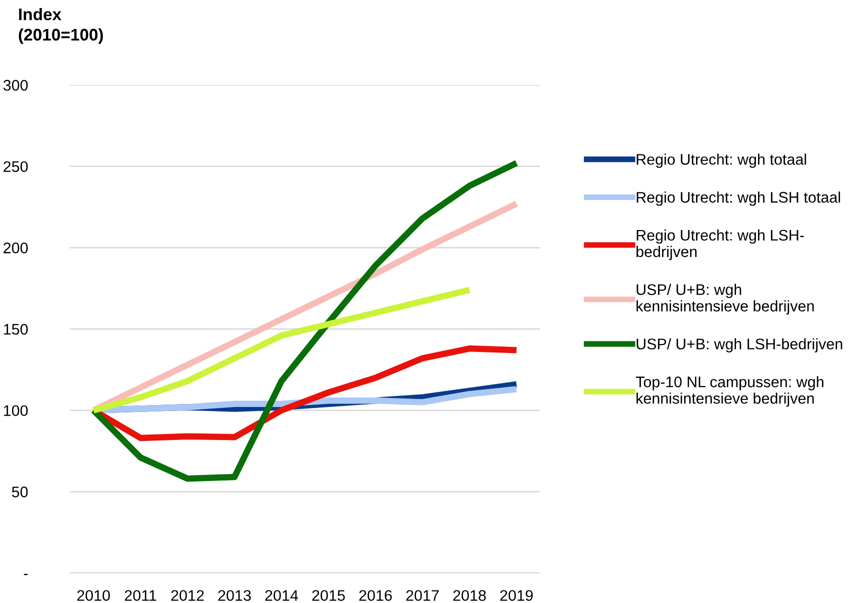 Image resolution: width=865 pixels, height=603 pixels. Describe the element at coordinates (516, 595) in the screenshot. I see `x-tick-label: 2019` at that location.